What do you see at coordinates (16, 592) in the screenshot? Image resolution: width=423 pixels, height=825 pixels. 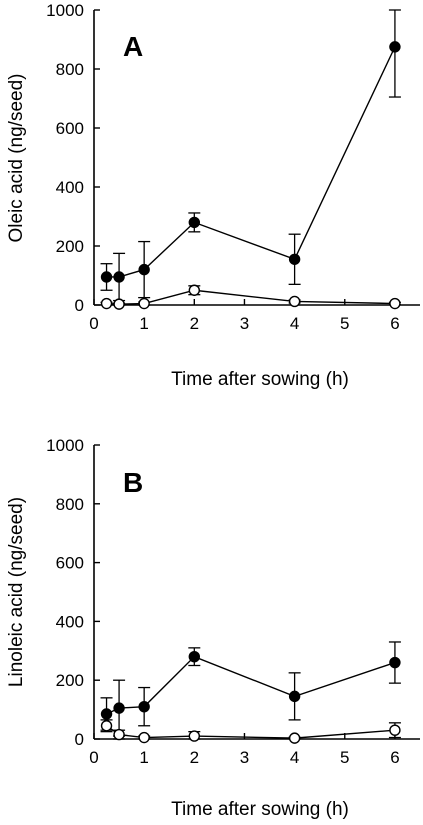 I see `panel-b-y-axis-title: Linoleic acid (ng/seed)` at bounding box center [16, 592].